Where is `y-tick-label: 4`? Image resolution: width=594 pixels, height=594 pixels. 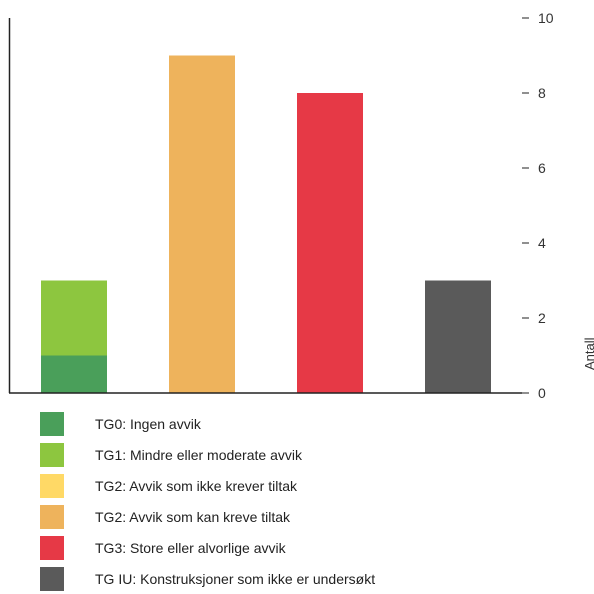
y-tick-label: 4 is located at coordinates (542, 243).